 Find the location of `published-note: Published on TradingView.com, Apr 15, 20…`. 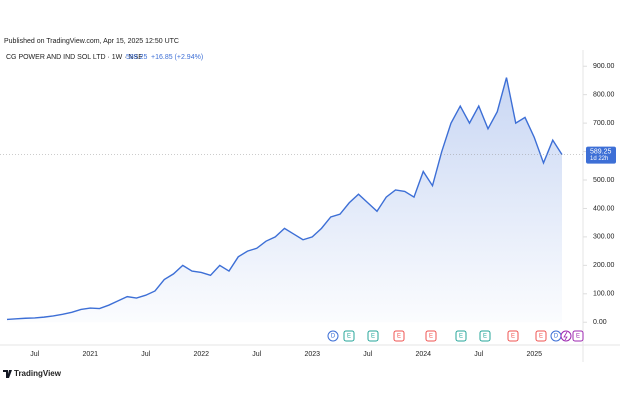

published-note: Published on TradingView.com, Apr 15, 20… is located at coordinates (91, 41).